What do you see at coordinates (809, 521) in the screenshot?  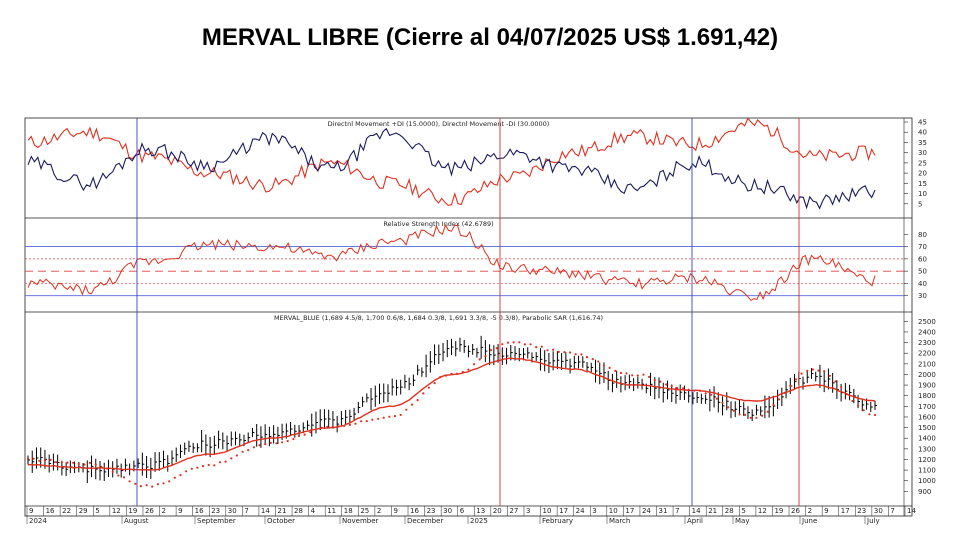 I see `month-label: June` at bounding box center [809, 521].